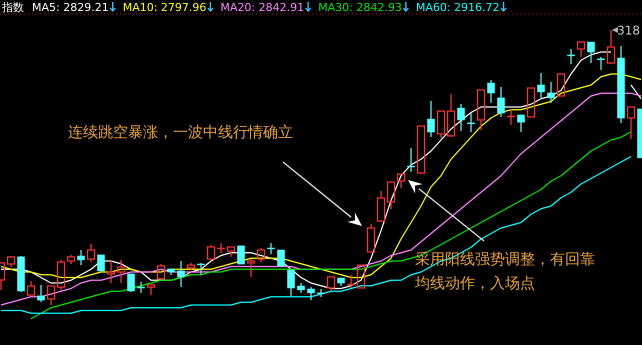  What do you see at coordinates (254, 7) in the screenshot?
I see `legend: 指数 MA5: 2829.21 MA10: 2797.96 MA20: 2842.91 MA30: 2842.93 MA60: 2916.72` at bounding box center [254, 7].